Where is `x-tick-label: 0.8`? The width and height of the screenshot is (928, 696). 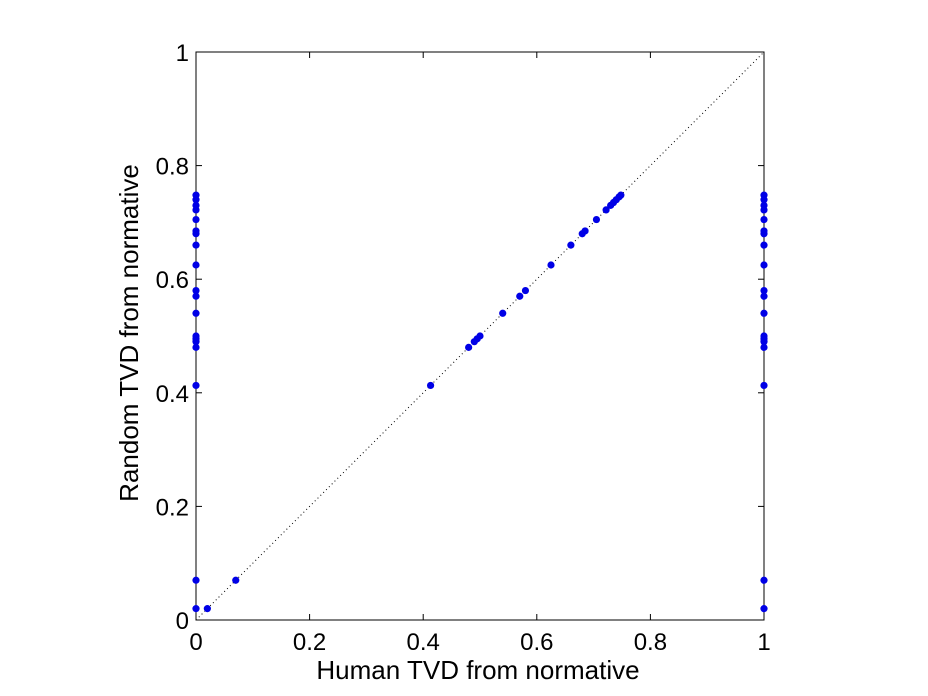 x-tick-label: 0.8 is located at coordinates (650, 642).